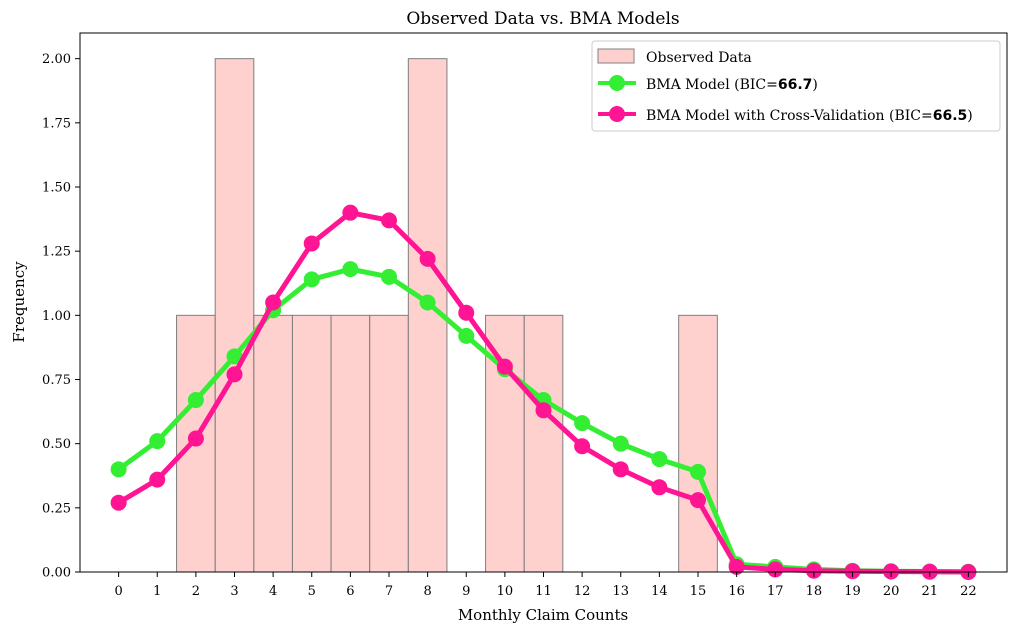 This screenshot has width=1018, height=633. Describe the element at coordinates (789, 116) in the screenshot. I see `legend-bma-cv-prefix: BMA Model with Cross-Validation (BIC=` at that location.